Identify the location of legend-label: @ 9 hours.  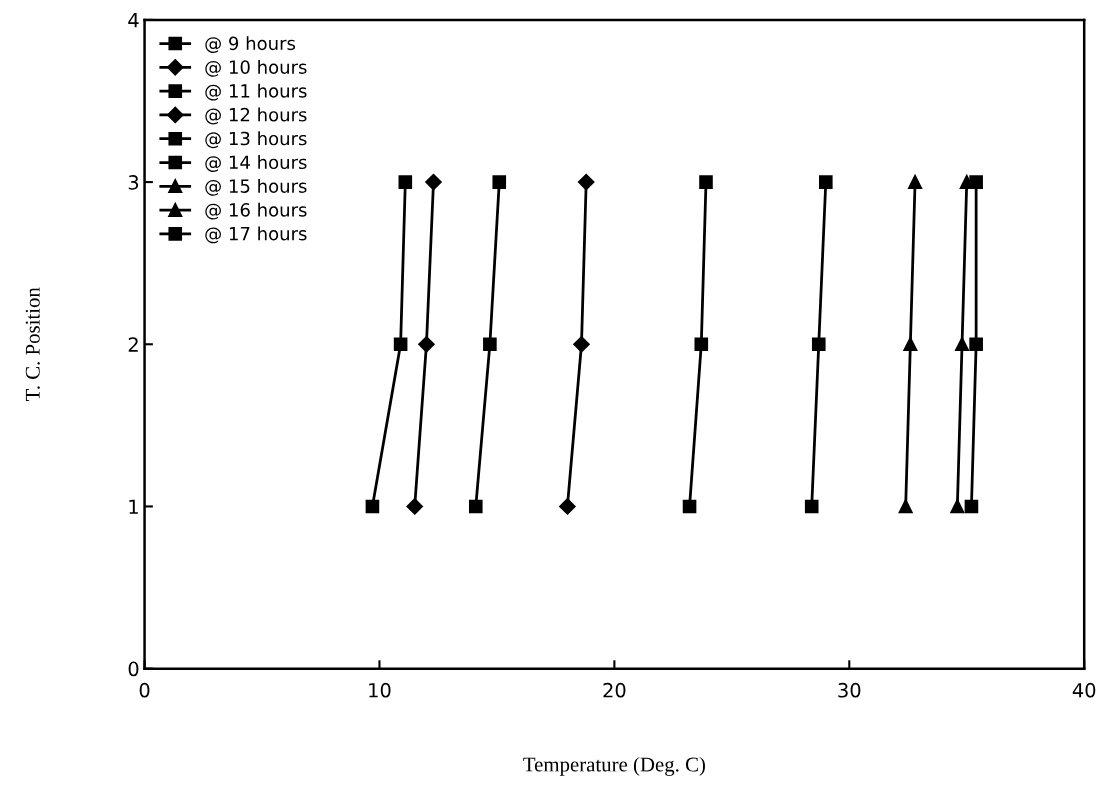
(250, 45).